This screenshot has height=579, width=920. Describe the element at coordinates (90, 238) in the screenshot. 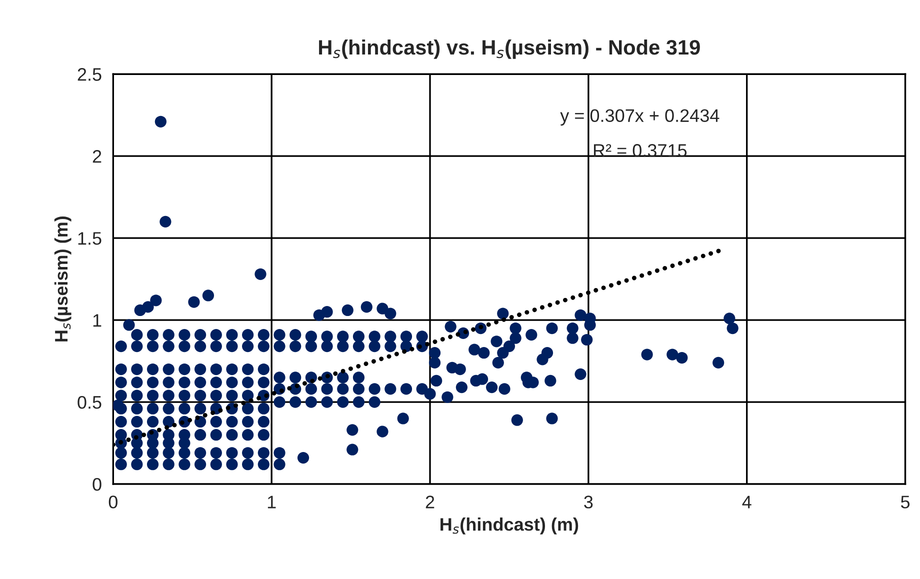

I see `y-tick-label: 1.5` at that location.